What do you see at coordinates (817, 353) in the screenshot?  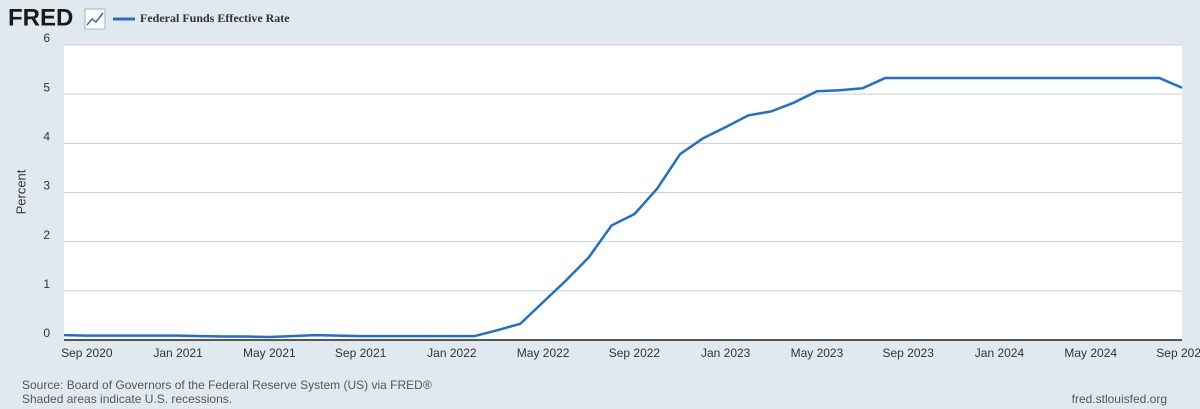 I see `x-tick-label: May 2023` at bounding box center [817, 353].